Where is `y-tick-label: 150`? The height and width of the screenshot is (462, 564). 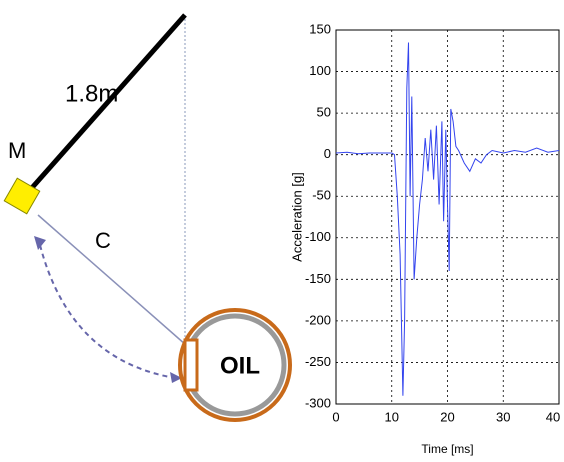
y-tick-label: 150 is located at coordinates (320, 28).